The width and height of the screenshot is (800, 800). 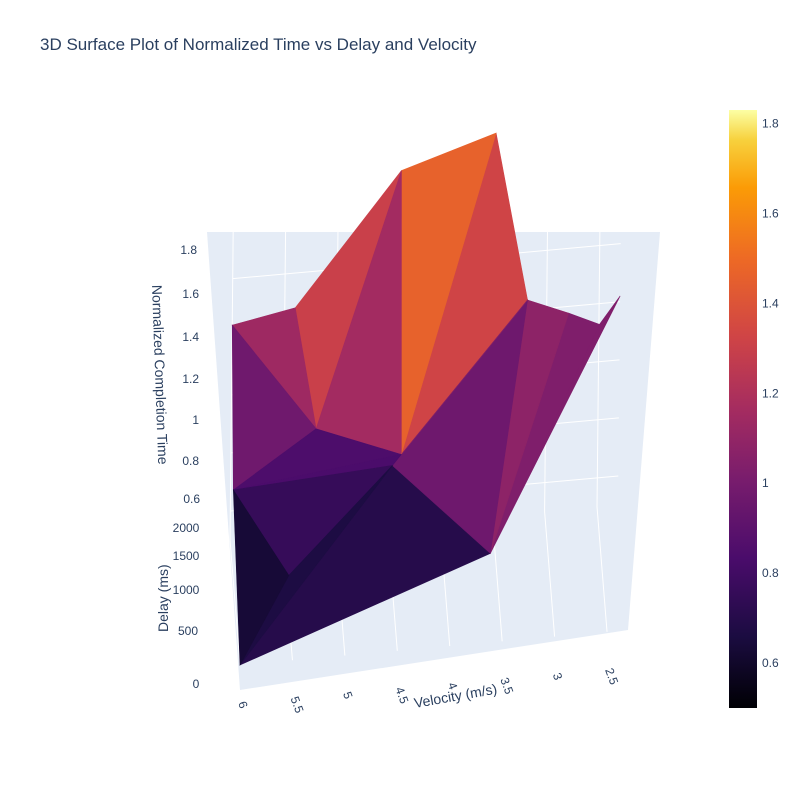 What do you see at coordinates (195, 420) in the screenshot?
I see `z-tick-label: 1` at bounding box center [195, 420].